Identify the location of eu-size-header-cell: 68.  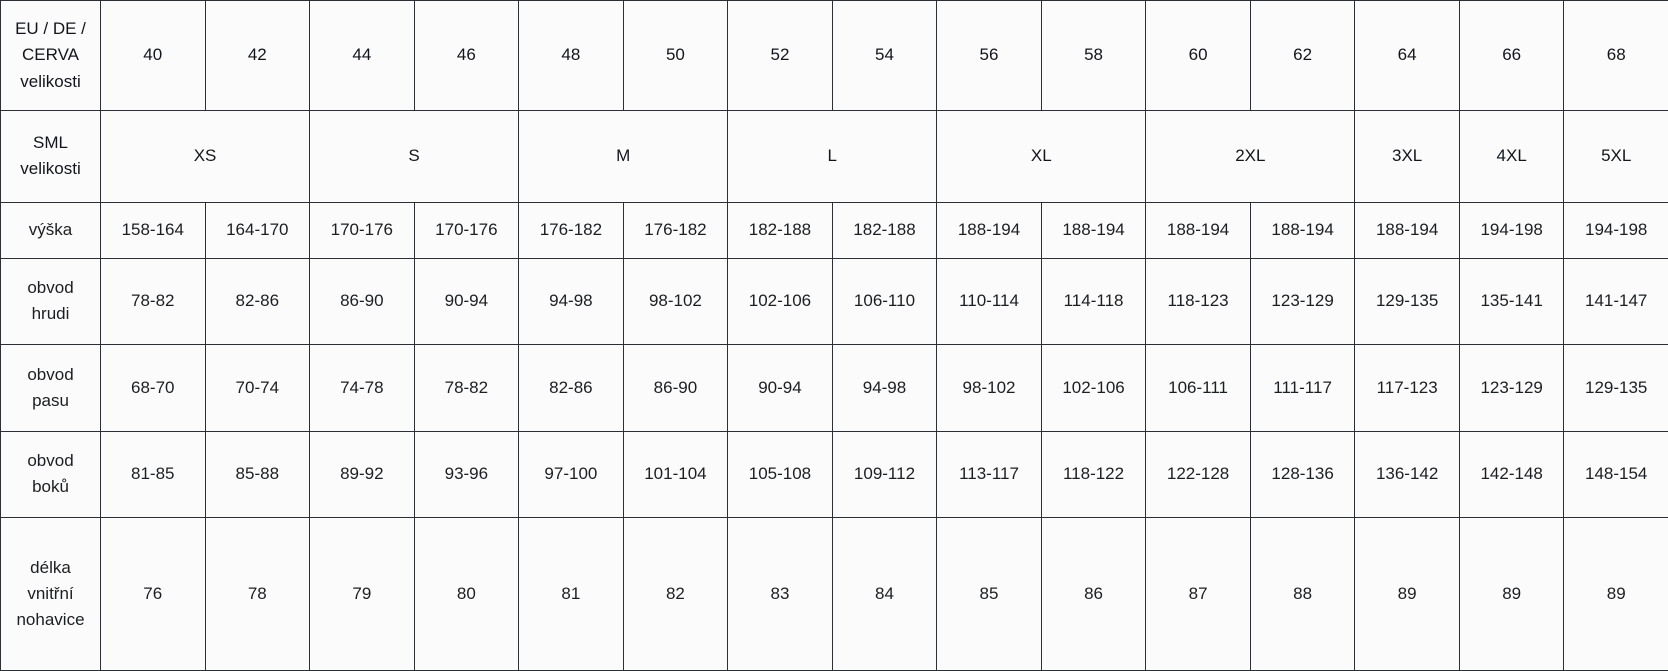
(1615, 55).